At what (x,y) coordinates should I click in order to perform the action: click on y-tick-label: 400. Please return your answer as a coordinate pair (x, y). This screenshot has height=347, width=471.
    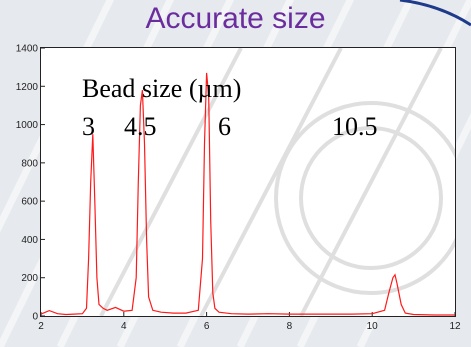
    Looking at the image, I should click on (29, 240).